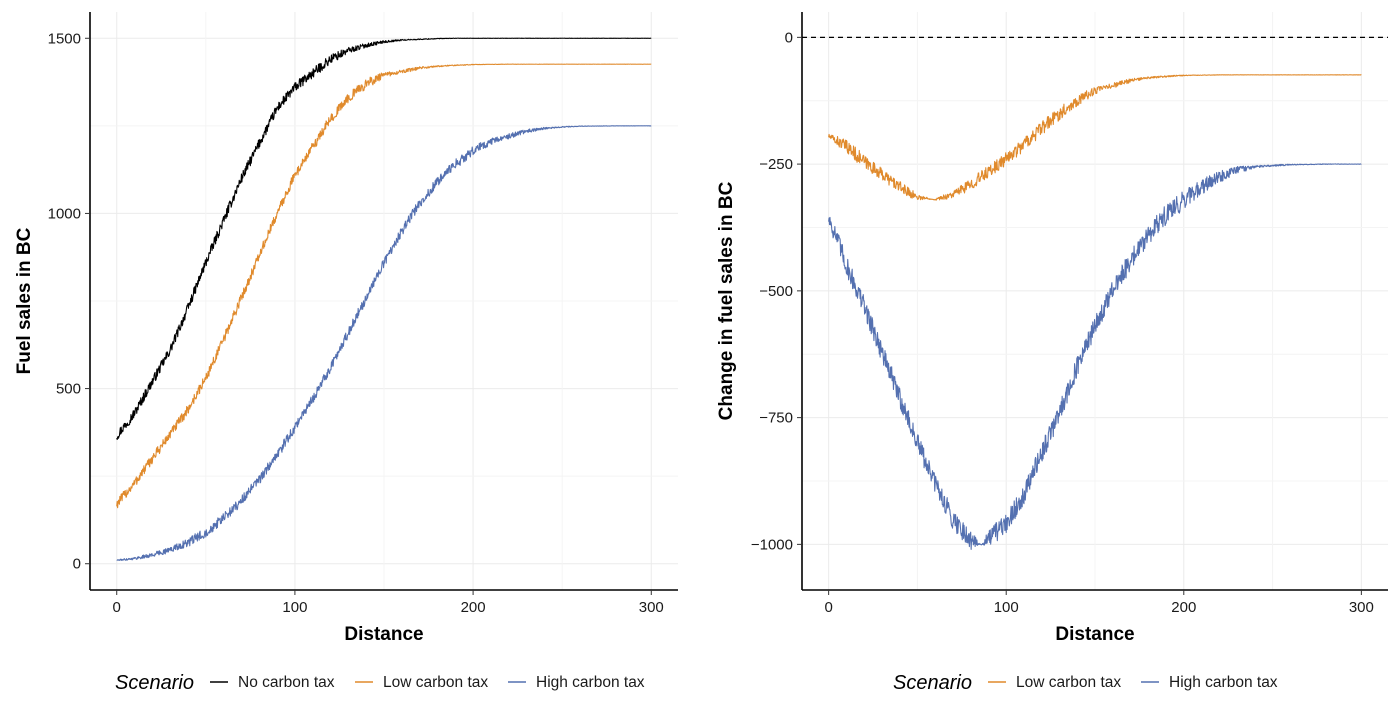  Describe the element at coordinates (68, 389) in the screenshot. I see `y-tick-label: 500` at that location.